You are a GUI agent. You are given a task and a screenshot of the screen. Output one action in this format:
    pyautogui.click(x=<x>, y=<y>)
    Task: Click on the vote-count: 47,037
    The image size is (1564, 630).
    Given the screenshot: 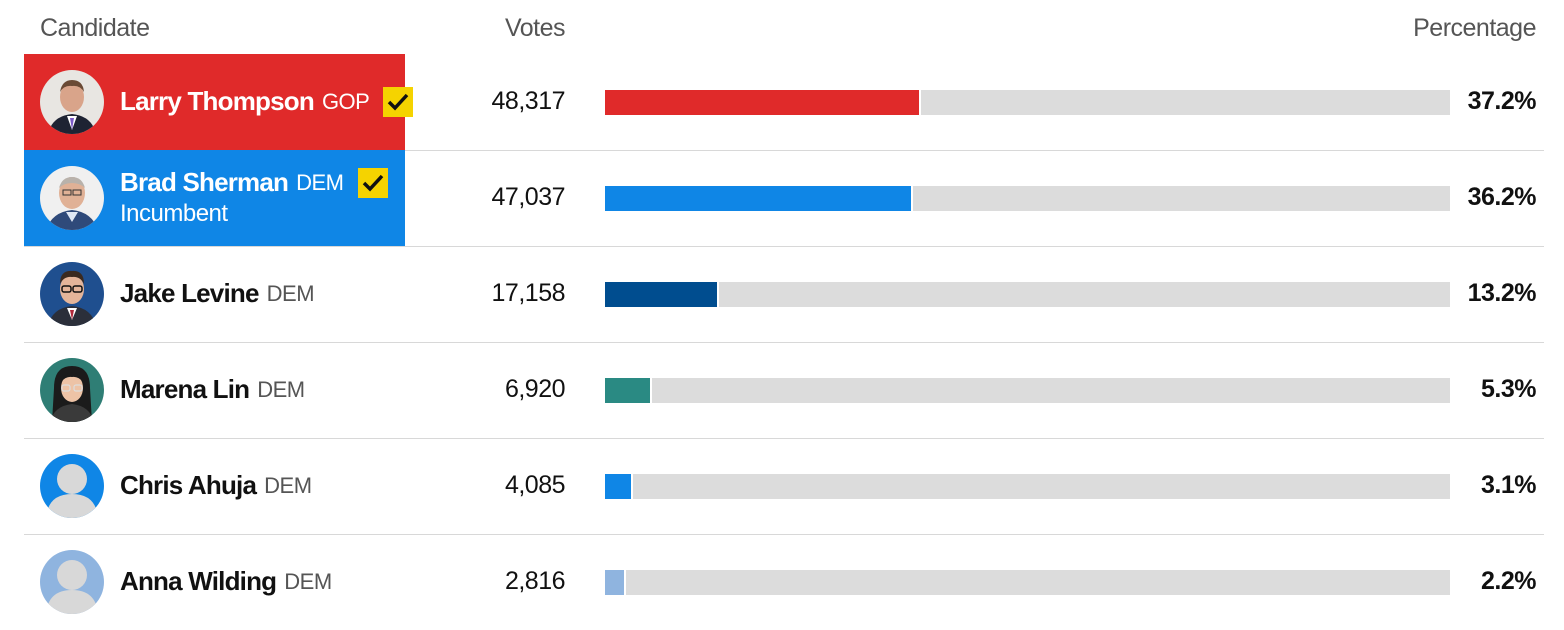 What is the action you would take?
    pyautogui.click(x=528, y=197)
    